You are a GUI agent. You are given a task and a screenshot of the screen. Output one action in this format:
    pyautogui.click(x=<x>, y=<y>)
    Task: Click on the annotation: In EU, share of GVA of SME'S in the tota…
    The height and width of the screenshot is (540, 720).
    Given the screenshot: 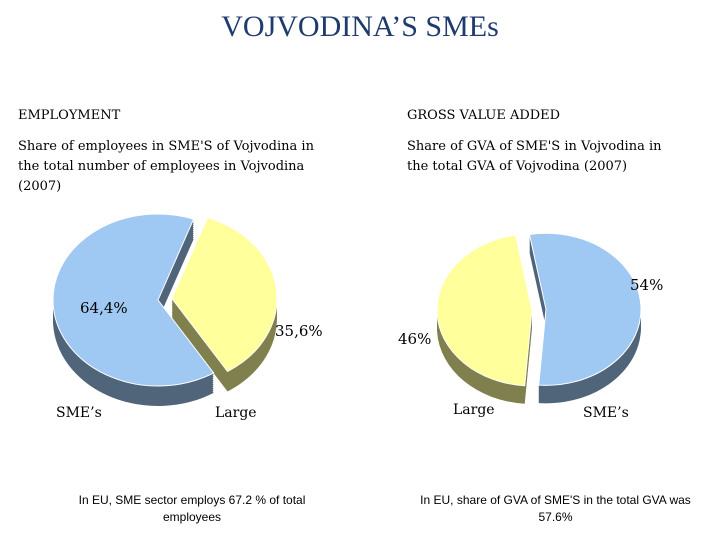 What is the action you would take?
    pyautogui.click(x=555, y=508)
    